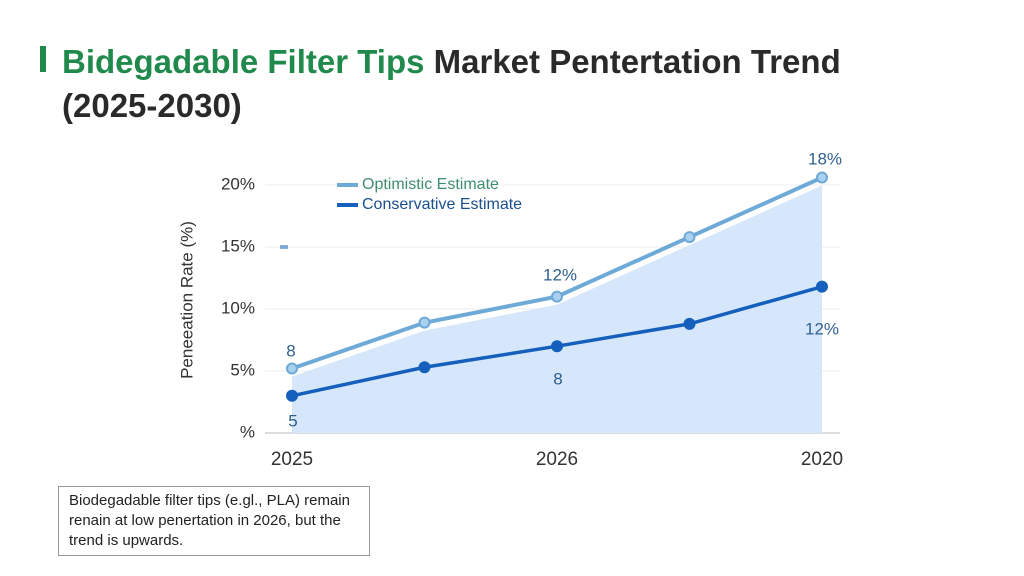 The height and width of the screenshot is (576, 1024). Describe the element at coordinates (825, 158) in the screenshot. I see `data-label: 18%` at that location.